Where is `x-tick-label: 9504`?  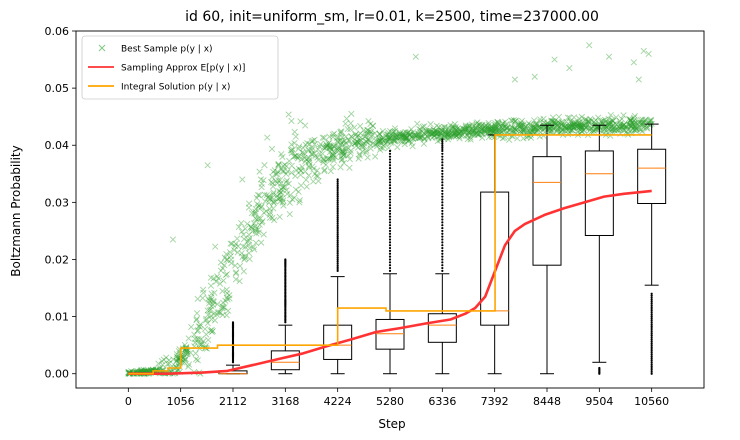
x-tick-label: 9504 is located at coordinates (599, 401).